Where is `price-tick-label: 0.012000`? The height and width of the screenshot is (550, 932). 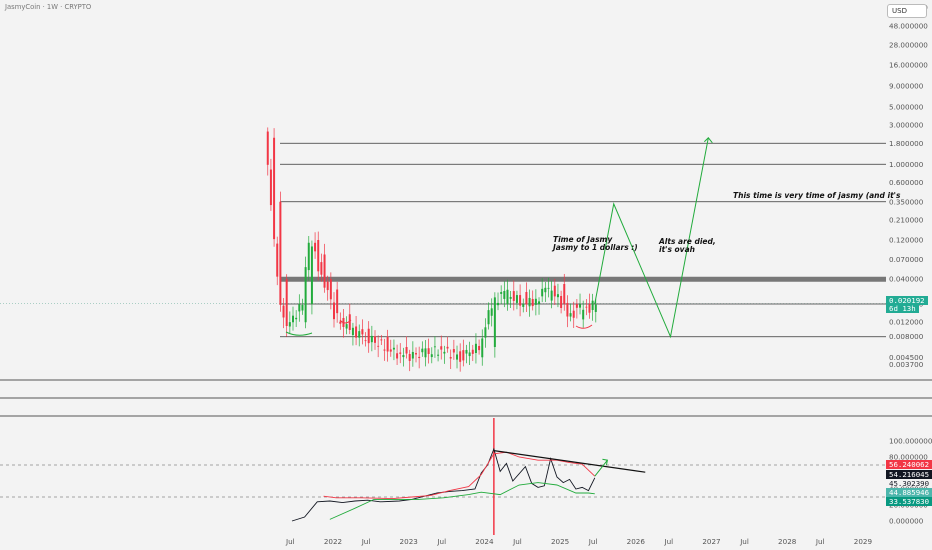
price-tick-label: 0.012000 is located at coordinates (906, 322).